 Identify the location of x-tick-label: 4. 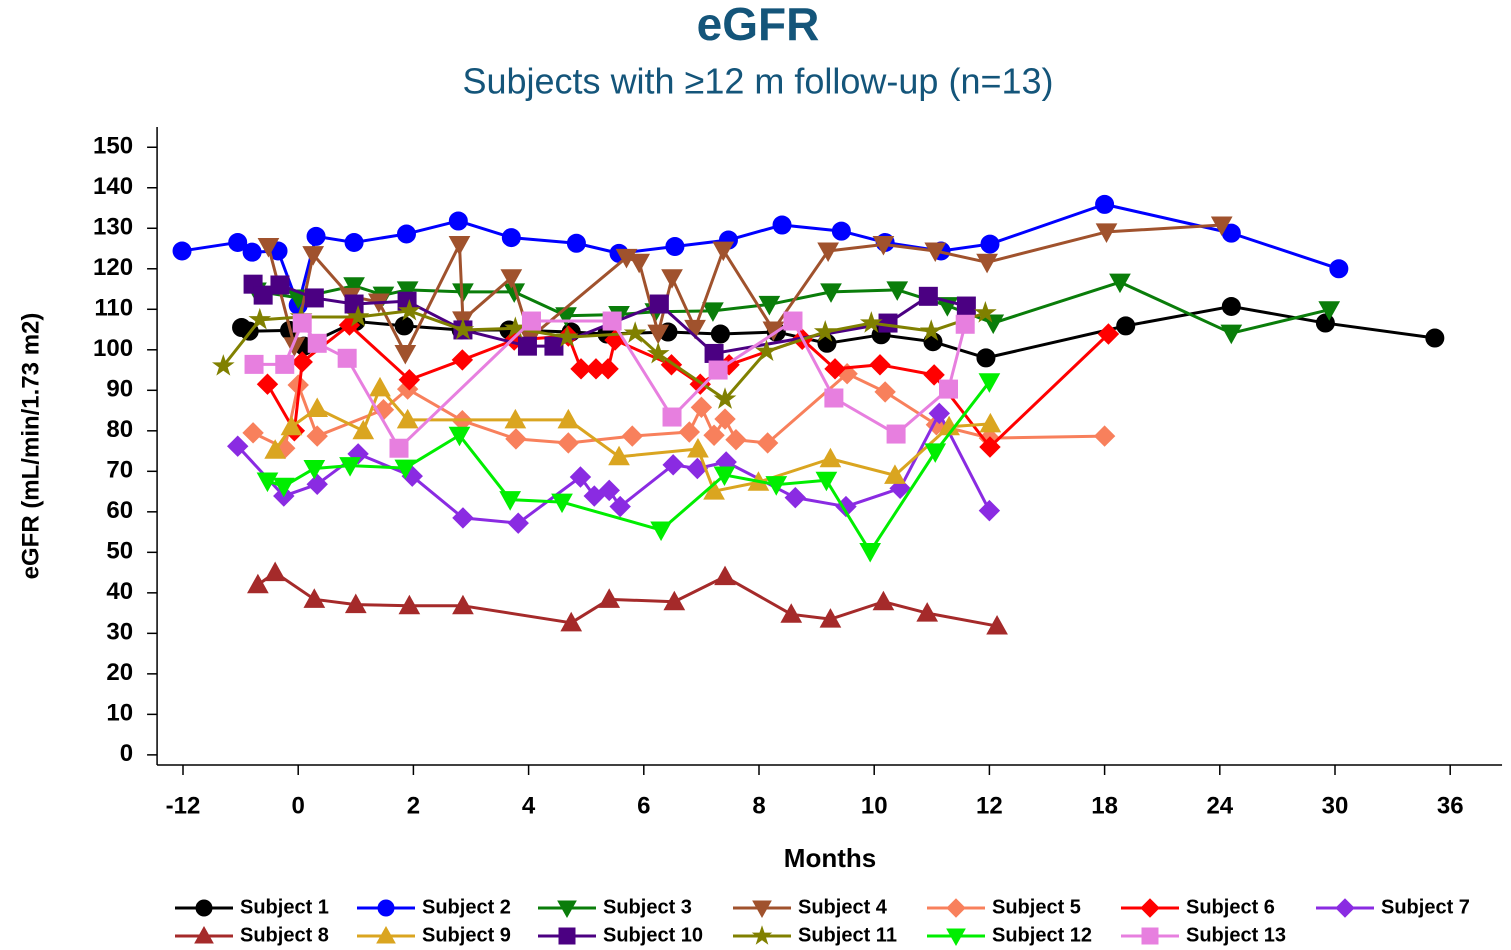
(529, 805).